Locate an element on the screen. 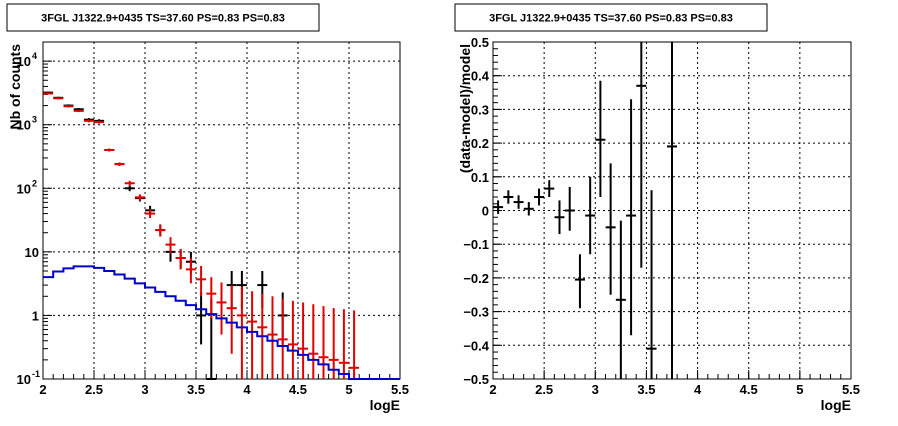 This screenshot has height=426, width=898. y-tick-exponent: 2 is located at coordinates (34, 183).